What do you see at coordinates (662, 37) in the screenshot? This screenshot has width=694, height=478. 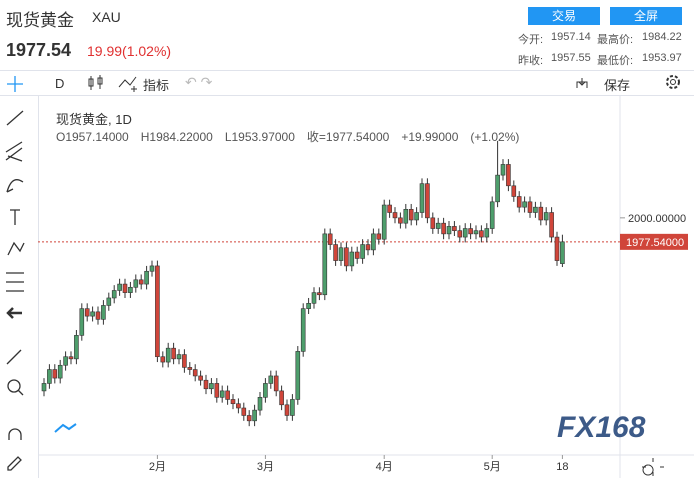 I see `stat-value: 1984.22` at bounding box center [662, 37].